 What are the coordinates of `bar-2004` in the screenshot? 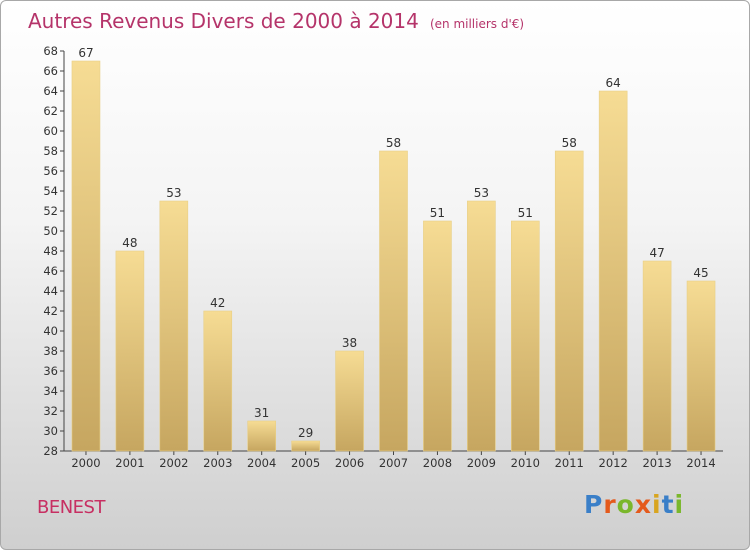 It's located at (261, 436).